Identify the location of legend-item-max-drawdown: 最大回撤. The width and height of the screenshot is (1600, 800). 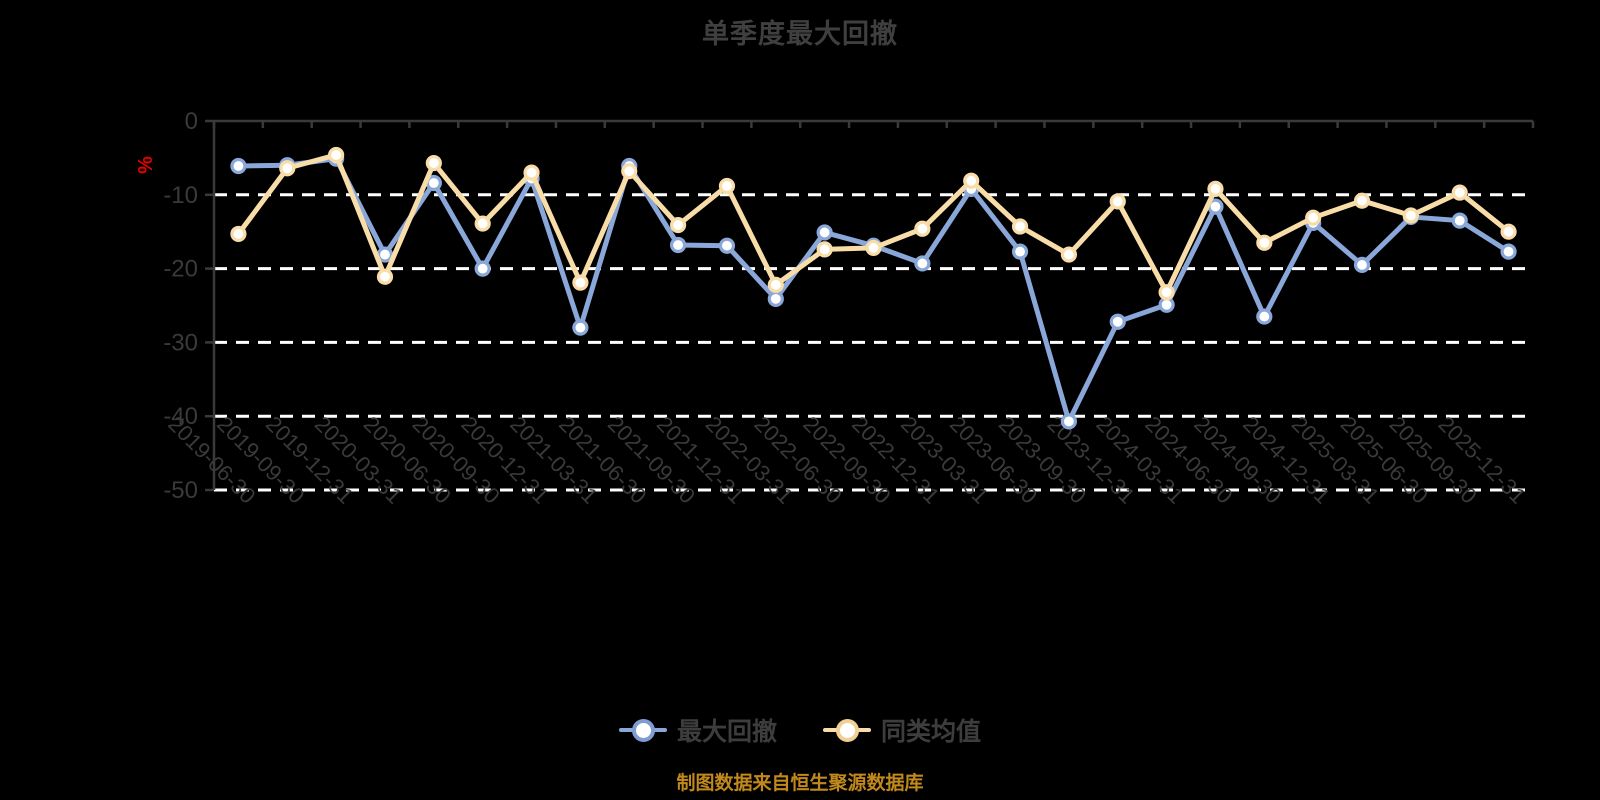
(697, 730).